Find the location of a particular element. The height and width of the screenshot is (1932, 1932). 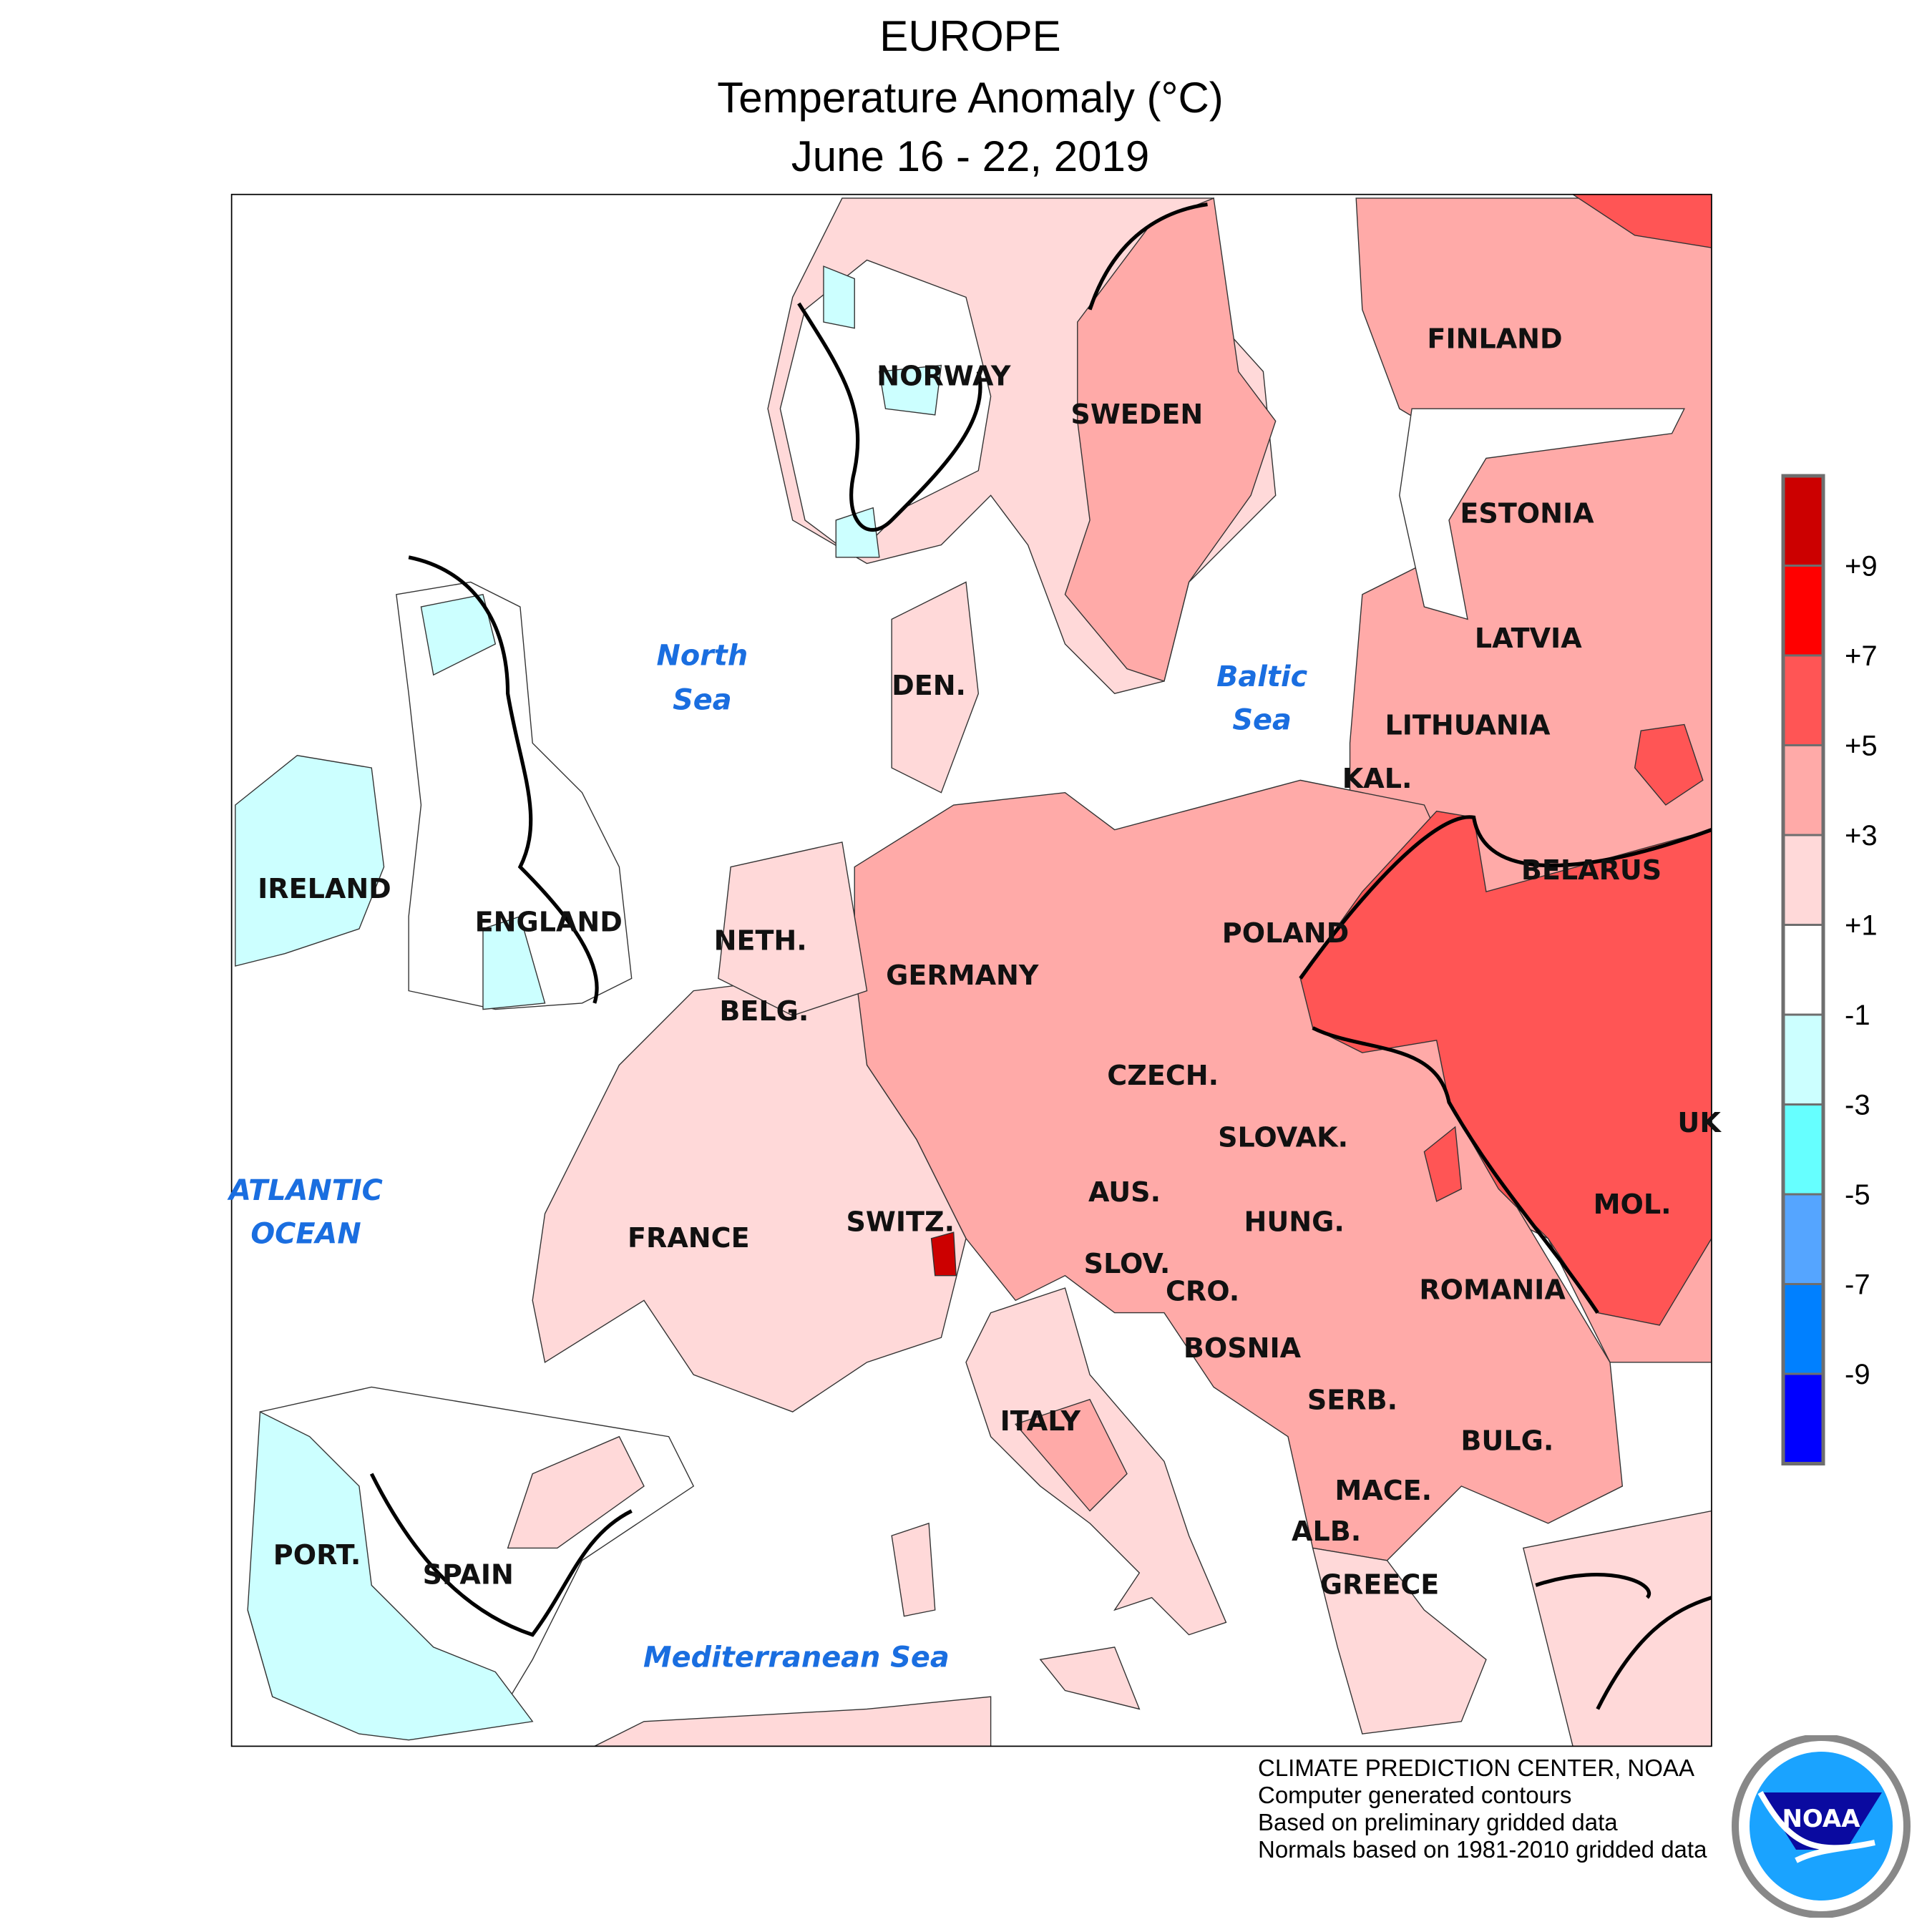

label-austria: AUS. is located at coordinates (1124, 1192).